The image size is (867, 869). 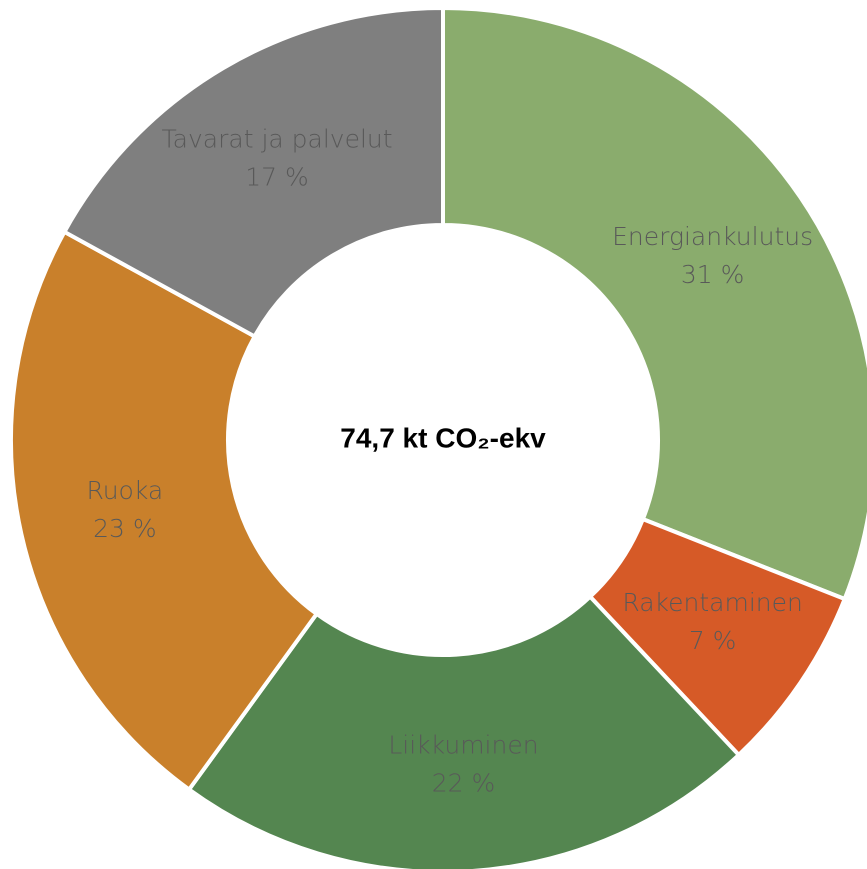 What do you see at coordinates (712, 236) in the screenshot?
I see `category-label: Energiankulutus` at bounding box center [712, 236].